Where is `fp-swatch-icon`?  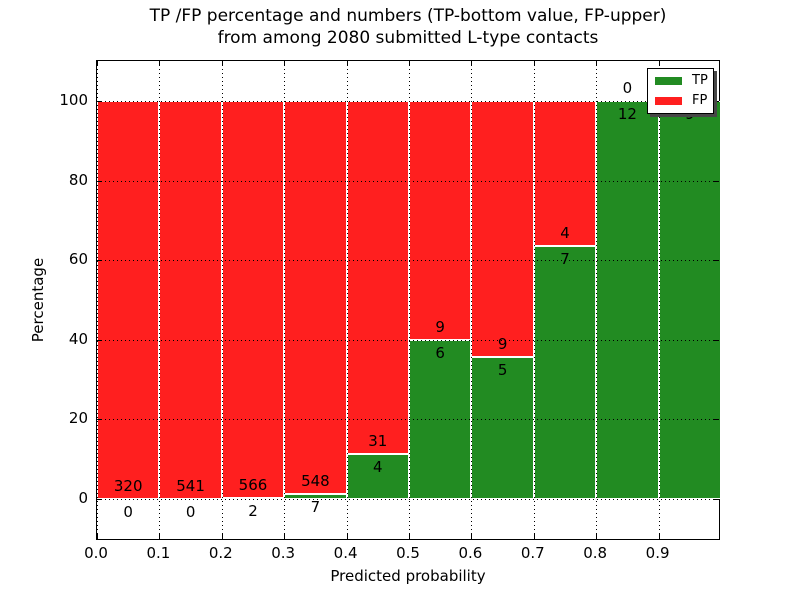
fp-swatch-icon is located at coordinates (668, 101).